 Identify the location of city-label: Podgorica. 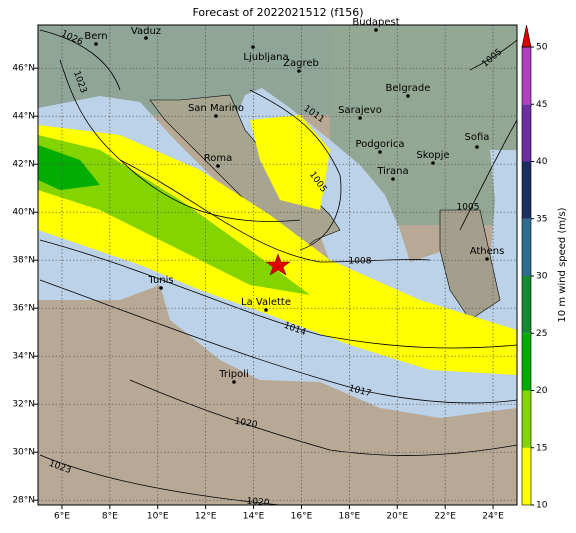
(379, 144).